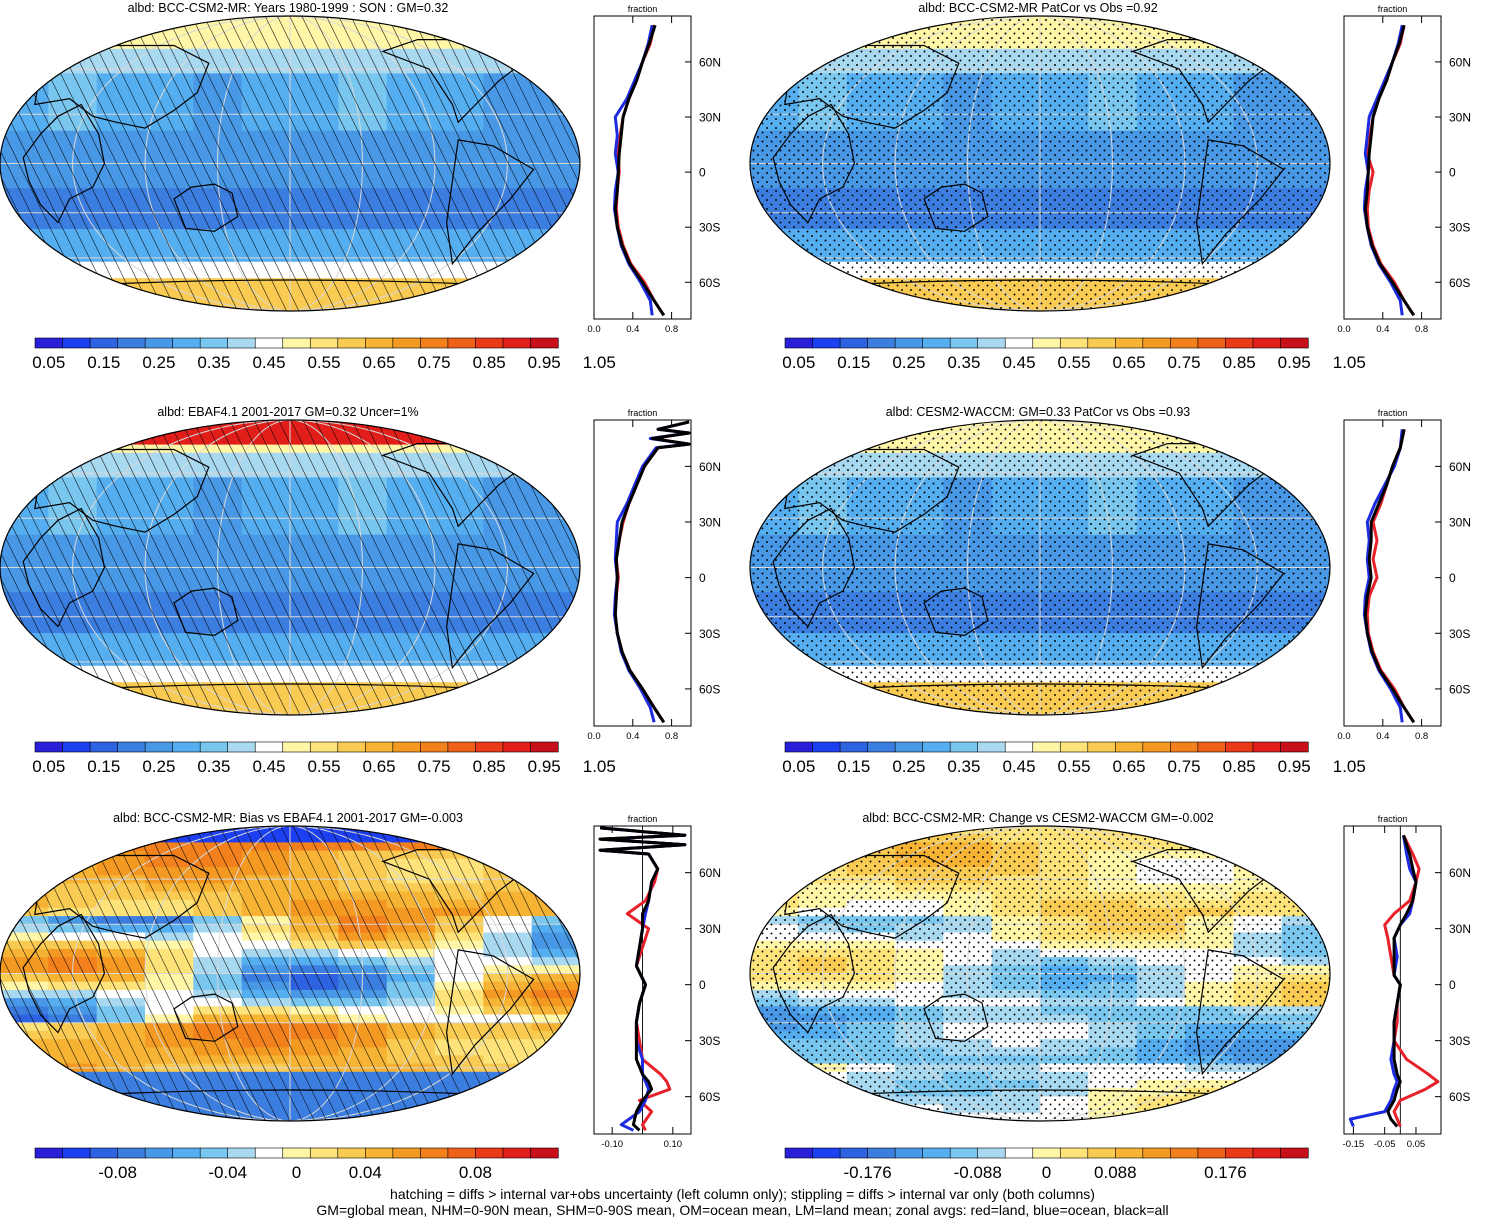 The width and height of the screenshot is (1485, 1218). What do you see at coordinates (48, 766) in the screenshot?
I see `colorbar-tick-label: 0.05` at bounding box center [48, 766].